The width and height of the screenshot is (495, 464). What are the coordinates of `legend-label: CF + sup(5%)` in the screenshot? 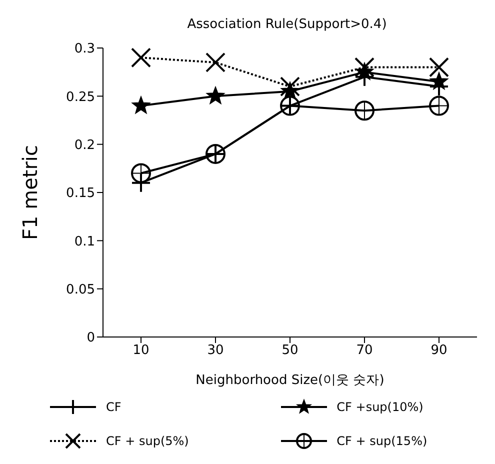 It's located at (147, 441).